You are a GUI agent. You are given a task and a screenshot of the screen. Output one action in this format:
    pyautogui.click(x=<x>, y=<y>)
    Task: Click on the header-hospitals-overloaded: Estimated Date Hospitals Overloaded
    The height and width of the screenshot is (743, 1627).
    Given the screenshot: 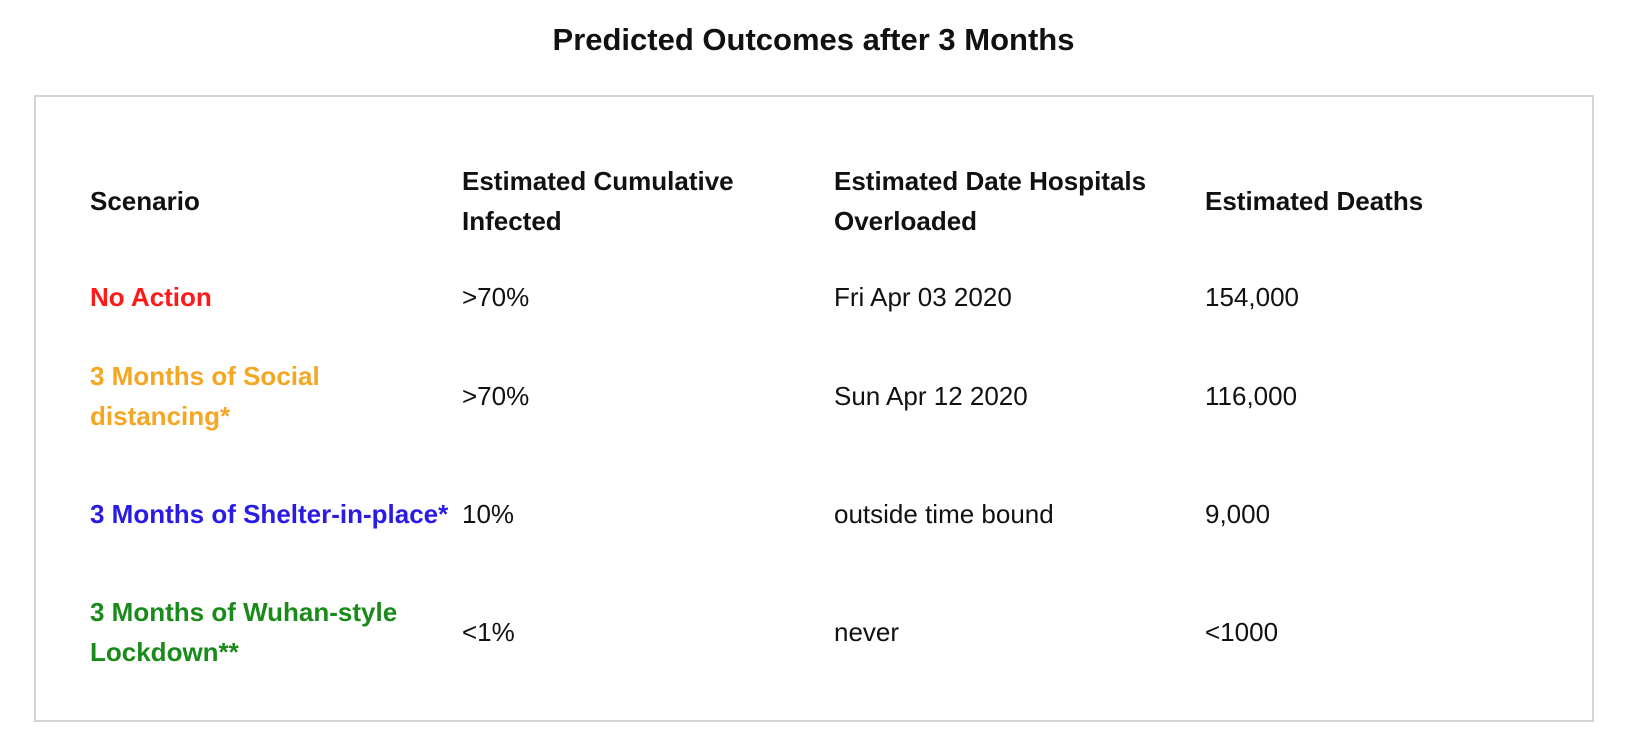 What is the action you would take?
    pyautogui.click(x=990, y=201)
    